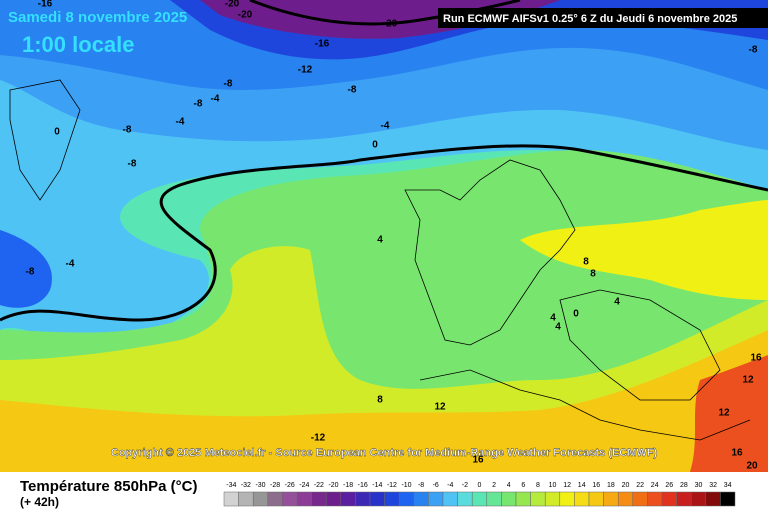 This screenshot has width=768, height=517. I want to click on legend-tick-label: -10, so click(406, 485).